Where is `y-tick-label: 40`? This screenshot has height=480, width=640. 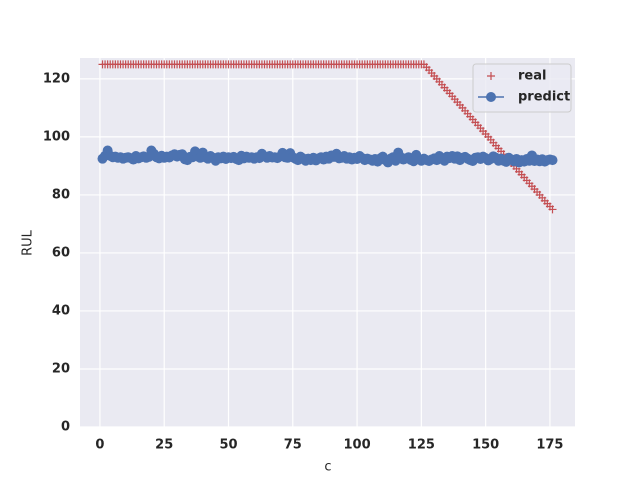 y-tick-label: 40 is located at coordinates (61, 310).